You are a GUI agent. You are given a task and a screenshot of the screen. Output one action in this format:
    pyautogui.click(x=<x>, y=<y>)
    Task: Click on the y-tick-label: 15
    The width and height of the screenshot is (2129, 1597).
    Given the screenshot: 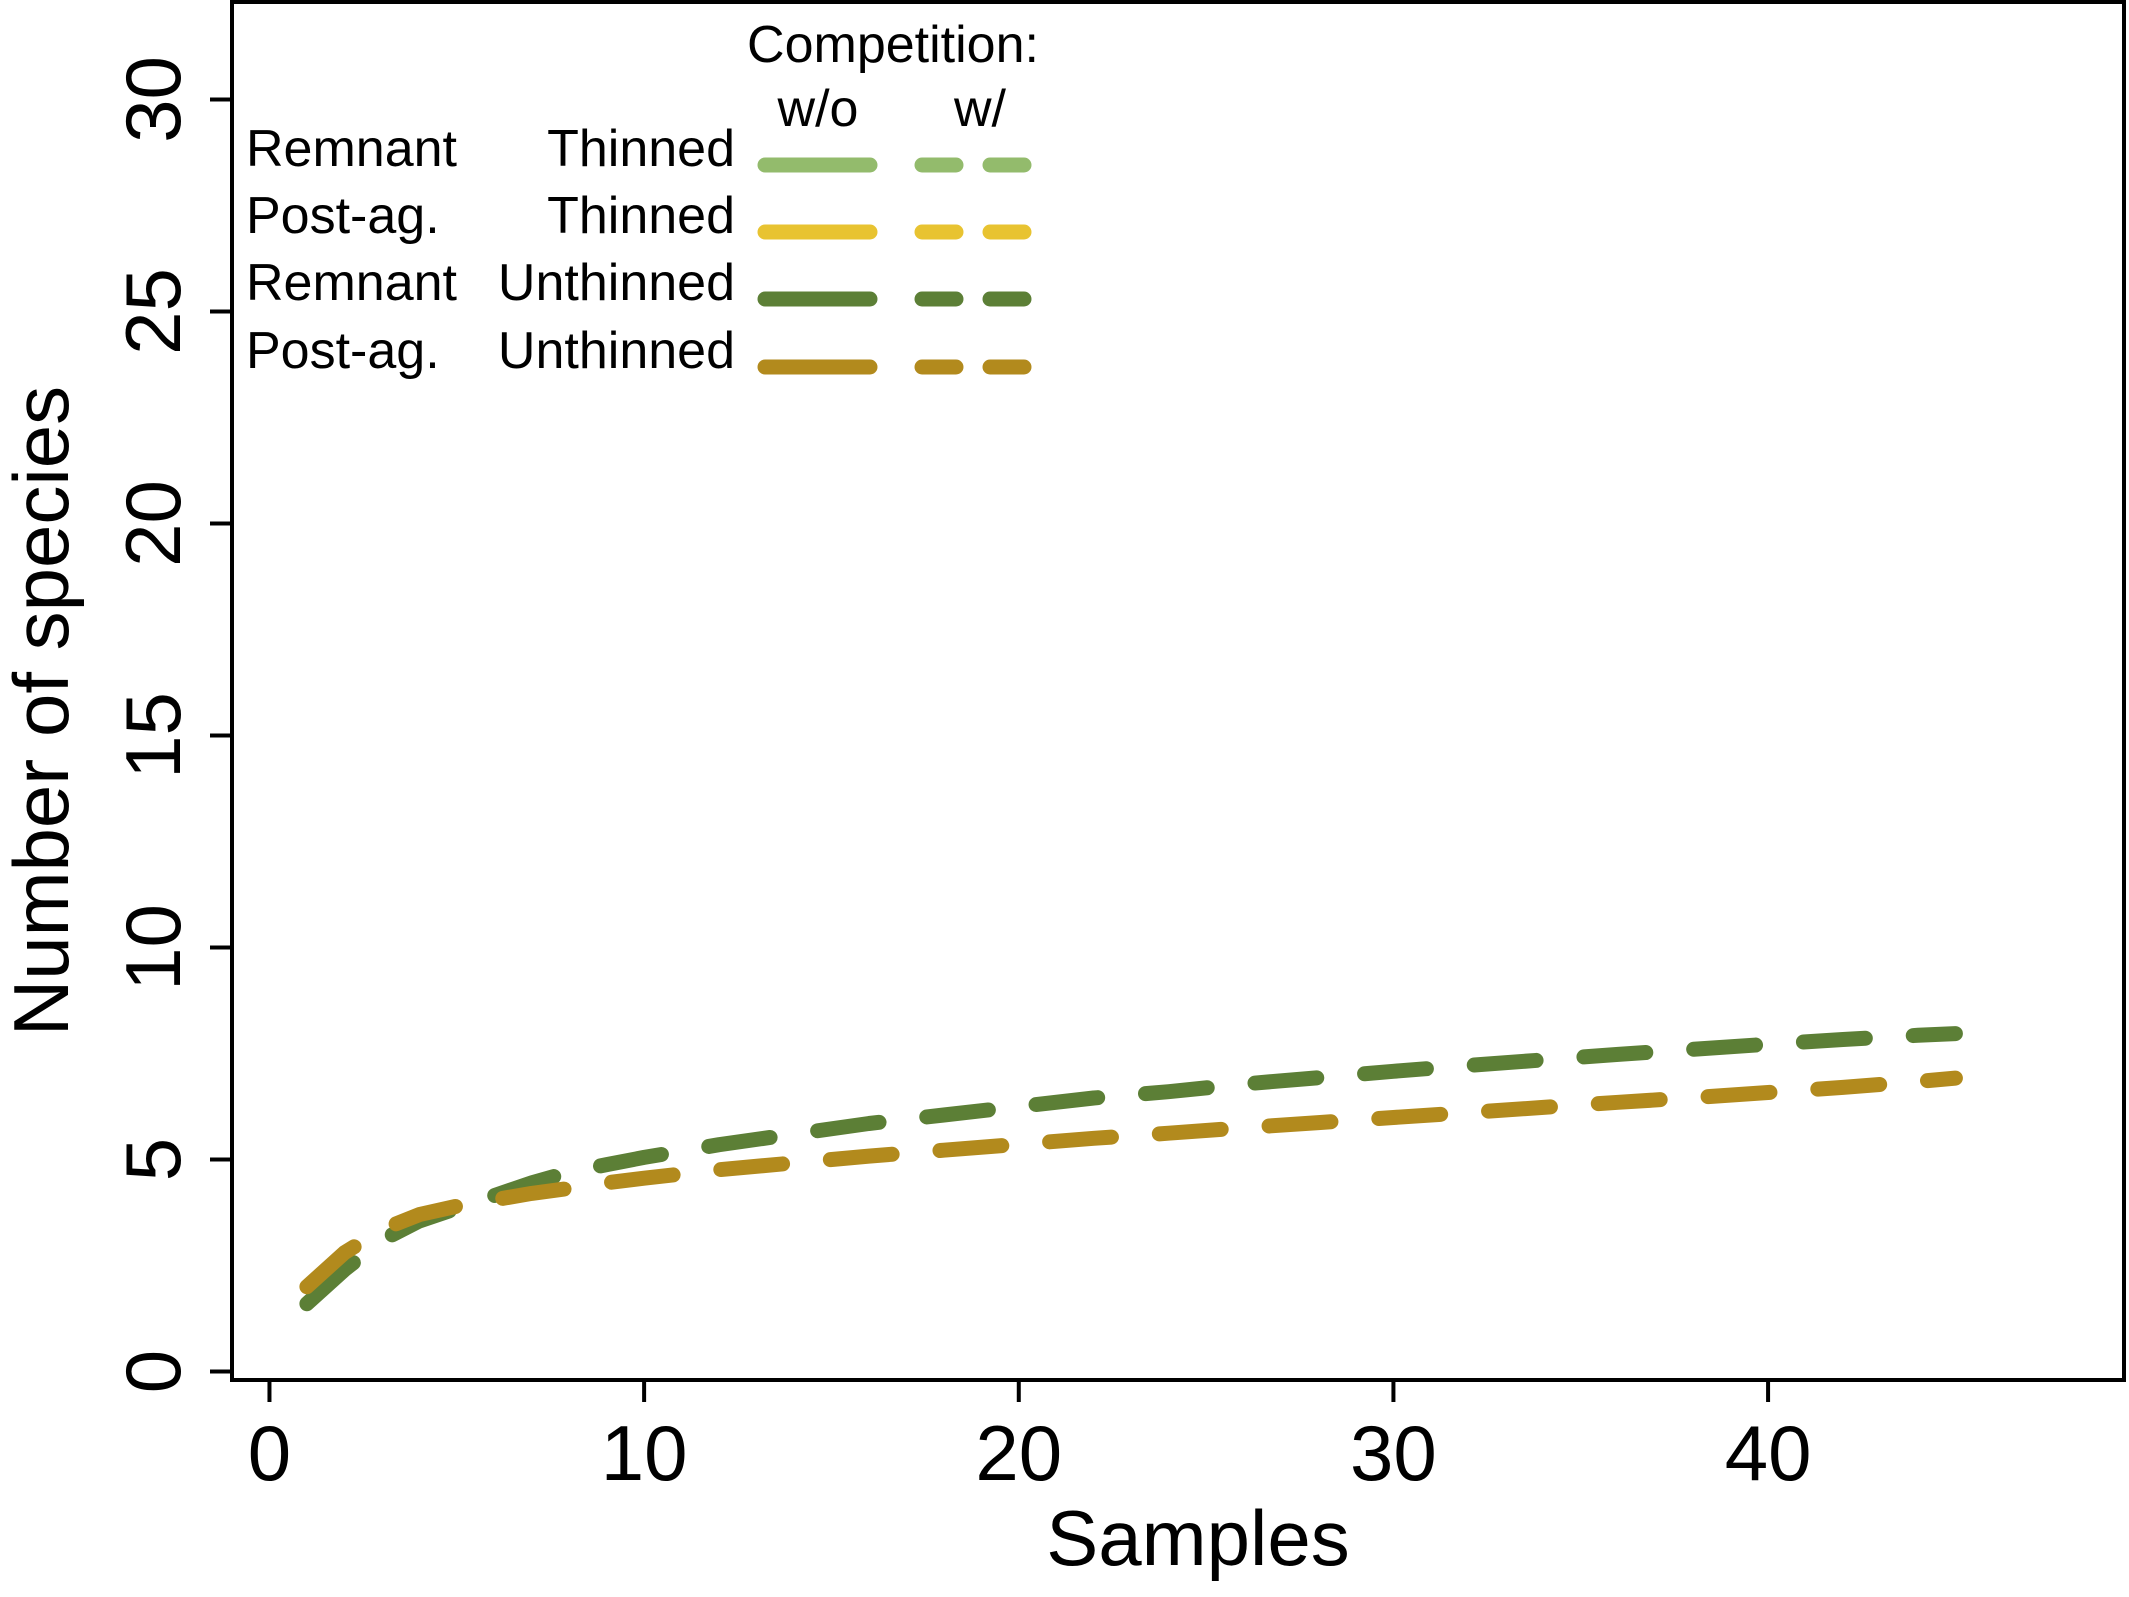 What is the action you would take?
    pyautogui.click(x=153, y=735)
    